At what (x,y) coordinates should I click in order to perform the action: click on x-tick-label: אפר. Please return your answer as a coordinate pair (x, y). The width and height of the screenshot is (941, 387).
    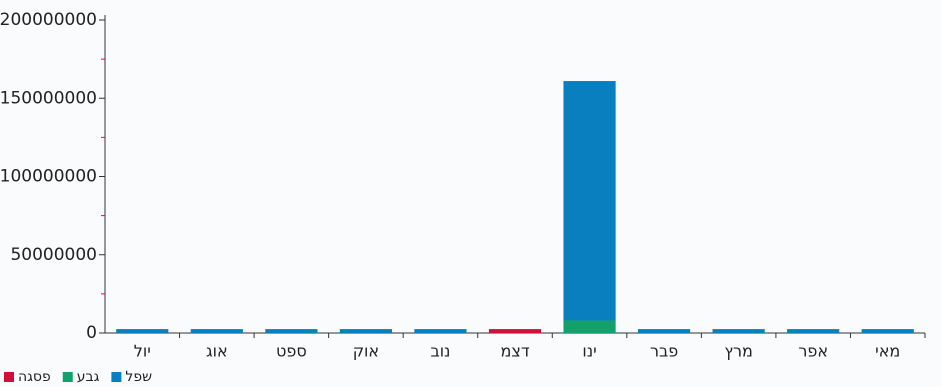
    Looking at the image, I should click on (813, 351).